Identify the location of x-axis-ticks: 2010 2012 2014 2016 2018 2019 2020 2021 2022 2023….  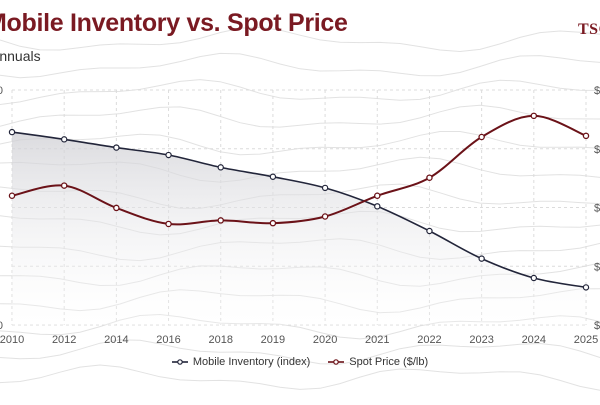
(299, 340).